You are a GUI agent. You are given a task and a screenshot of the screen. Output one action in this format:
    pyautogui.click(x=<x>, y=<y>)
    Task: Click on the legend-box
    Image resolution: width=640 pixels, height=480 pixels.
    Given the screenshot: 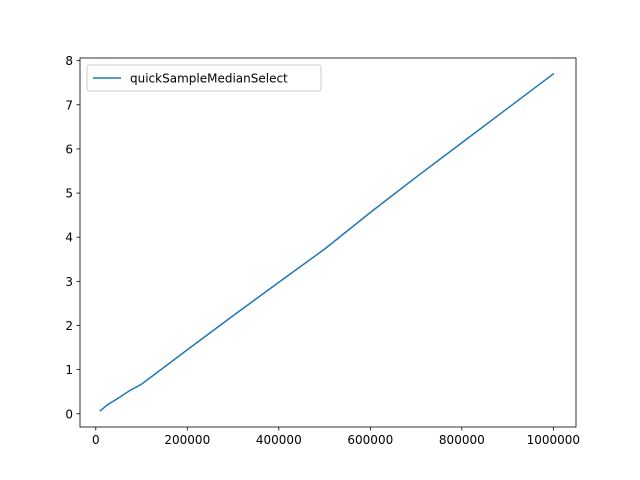 What is the action you would take?
    pyautogui.click(x=204, y=78)
    